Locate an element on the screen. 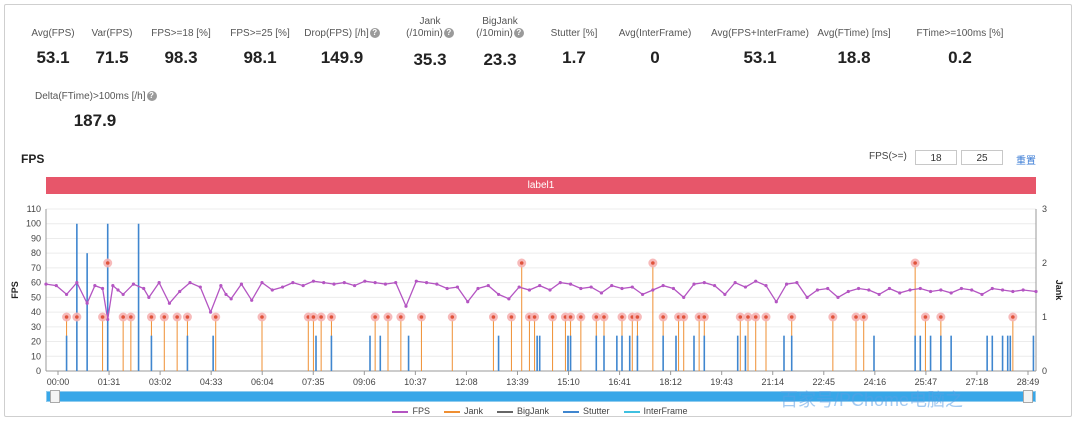  y-axis-title: FPS is located at coordinates (15, 290).